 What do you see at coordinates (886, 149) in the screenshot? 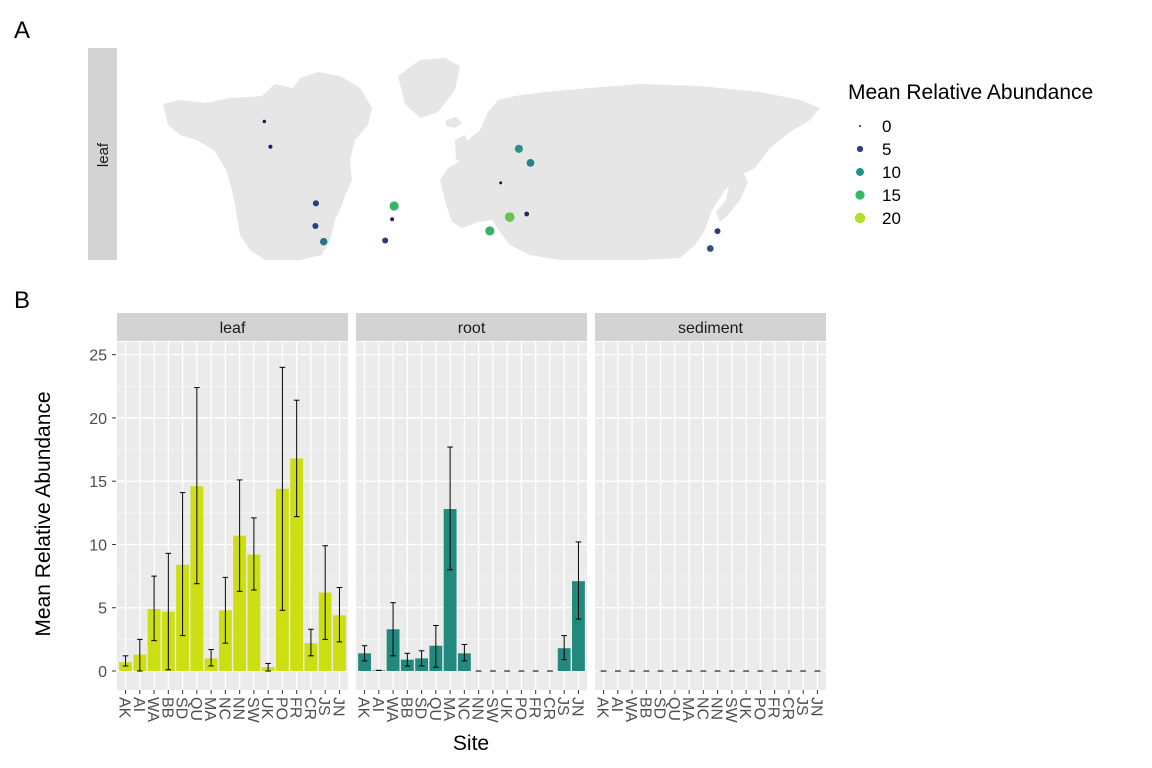
I see `legend-label-5: 5` at bounding box center [886, 149].